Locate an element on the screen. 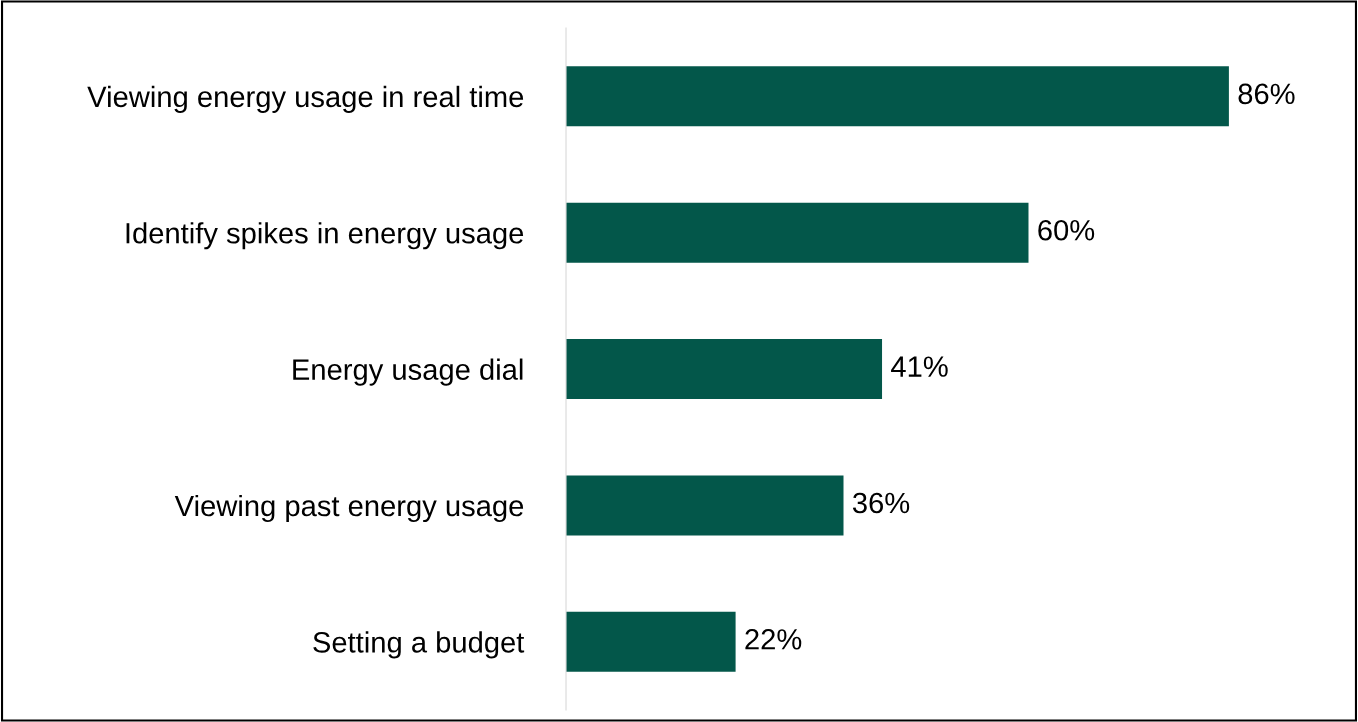 Image resolution: width=1358 pixels, height=722 pixels. data-label: 22% is located at coordinates (773, 639).